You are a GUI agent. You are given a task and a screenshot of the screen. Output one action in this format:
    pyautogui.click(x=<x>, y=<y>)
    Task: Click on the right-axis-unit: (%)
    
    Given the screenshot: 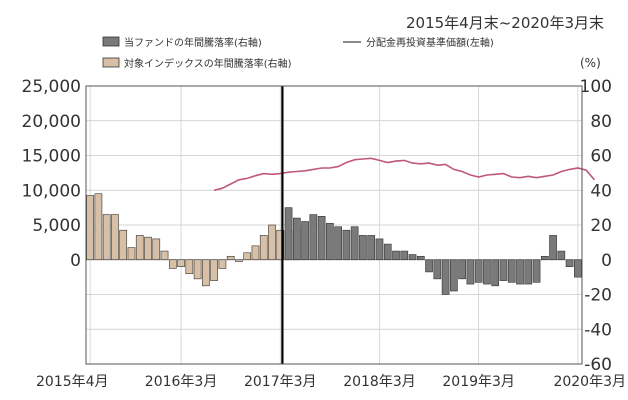 What is the action you would take?
    pyautogui.click(x=590, y=63)
    